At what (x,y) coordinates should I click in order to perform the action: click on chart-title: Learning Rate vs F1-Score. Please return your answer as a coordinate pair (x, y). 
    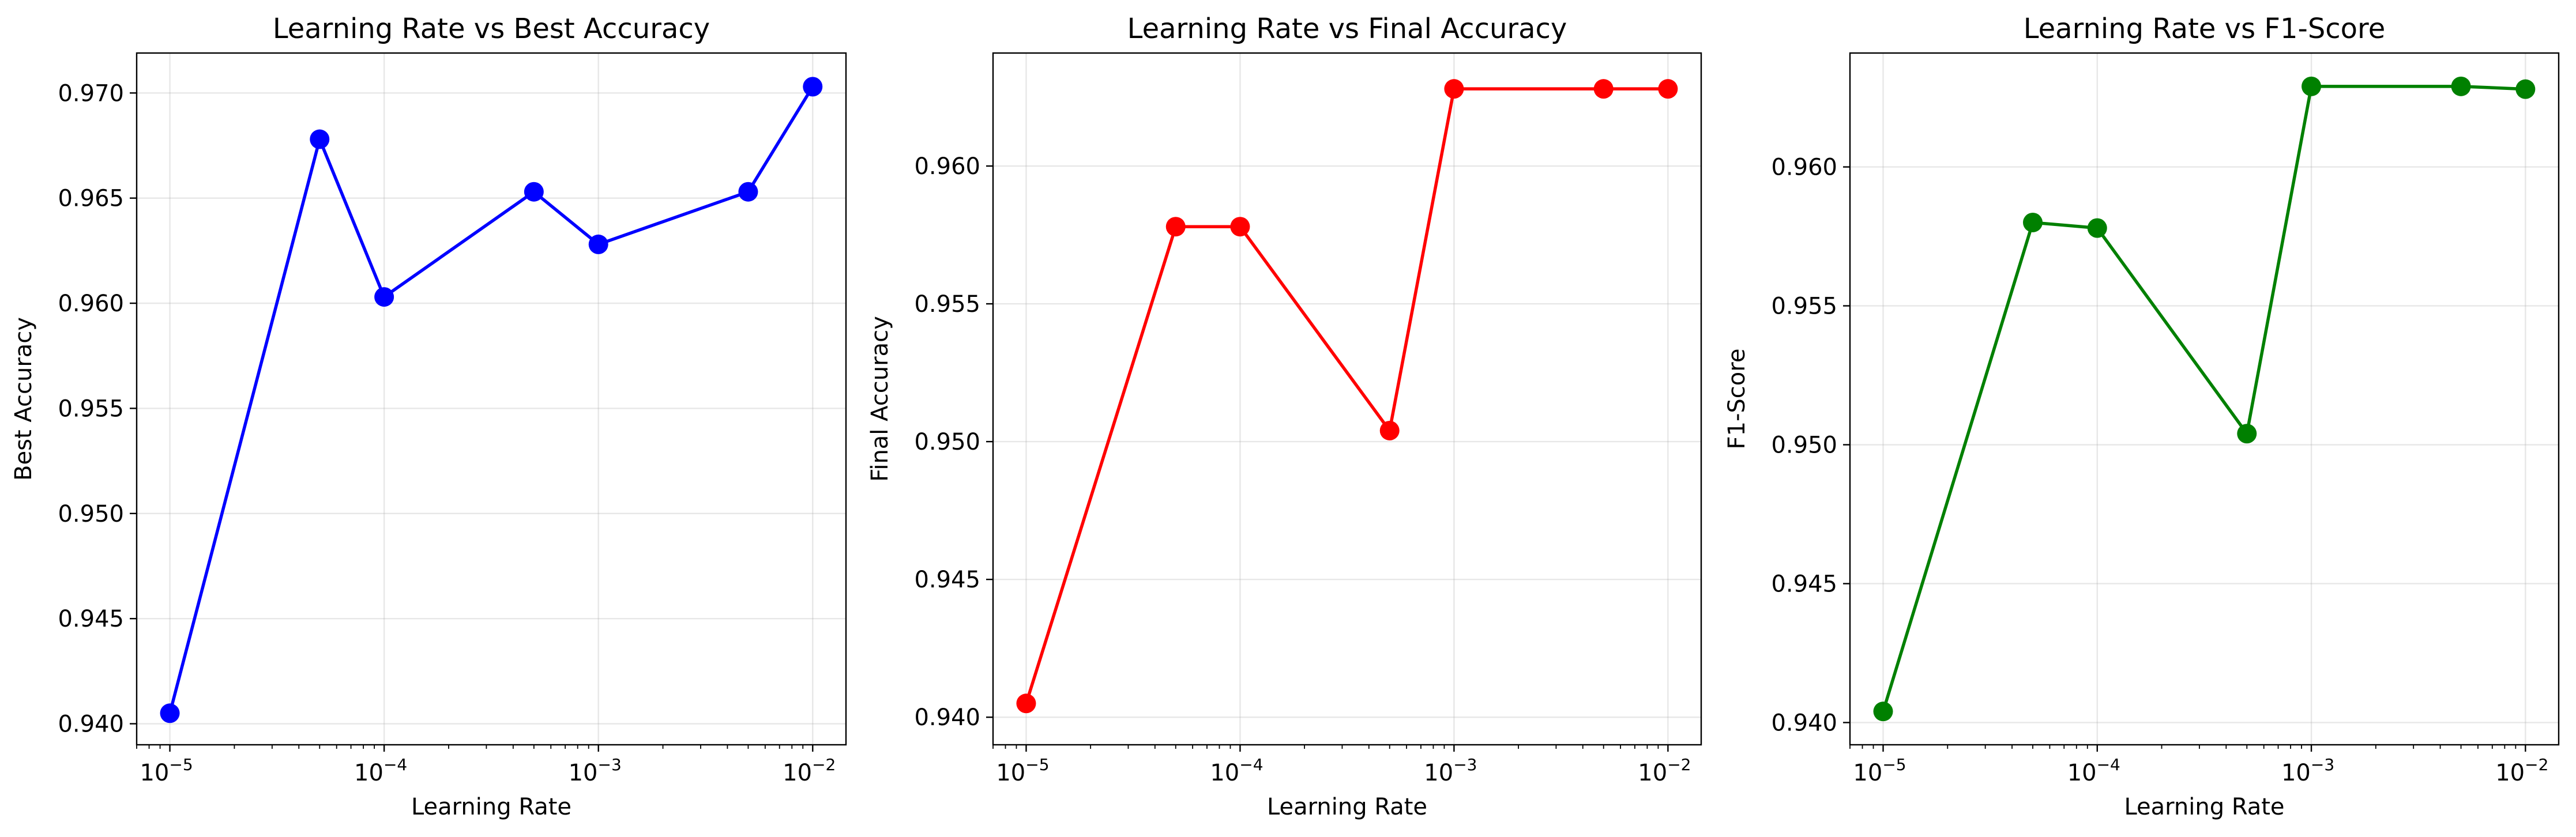
    Looking at the image, I should click on (2205, 29).